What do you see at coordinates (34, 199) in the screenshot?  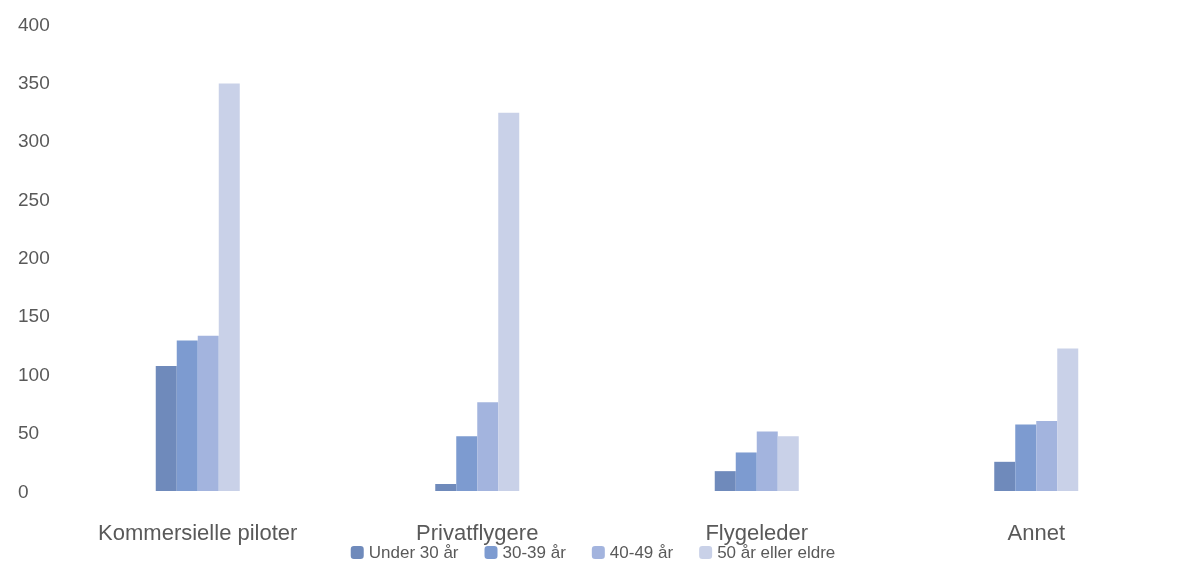 I see `y-tick-label: 250` at bounding box center [34, 199].